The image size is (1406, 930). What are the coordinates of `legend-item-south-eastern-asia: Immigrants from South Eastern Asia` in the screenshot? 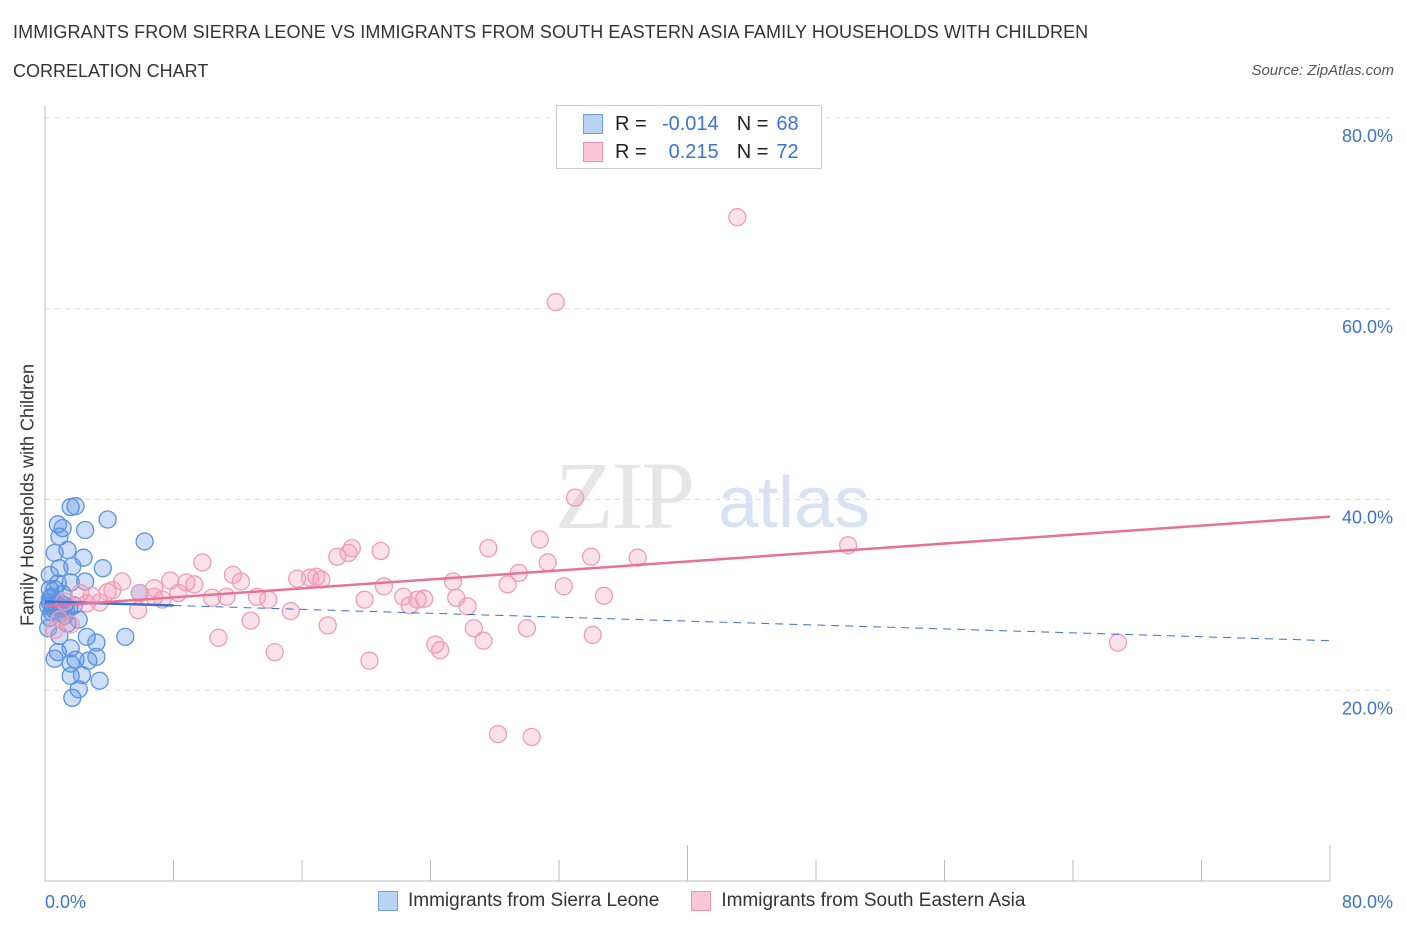 It's located at (858, 901).